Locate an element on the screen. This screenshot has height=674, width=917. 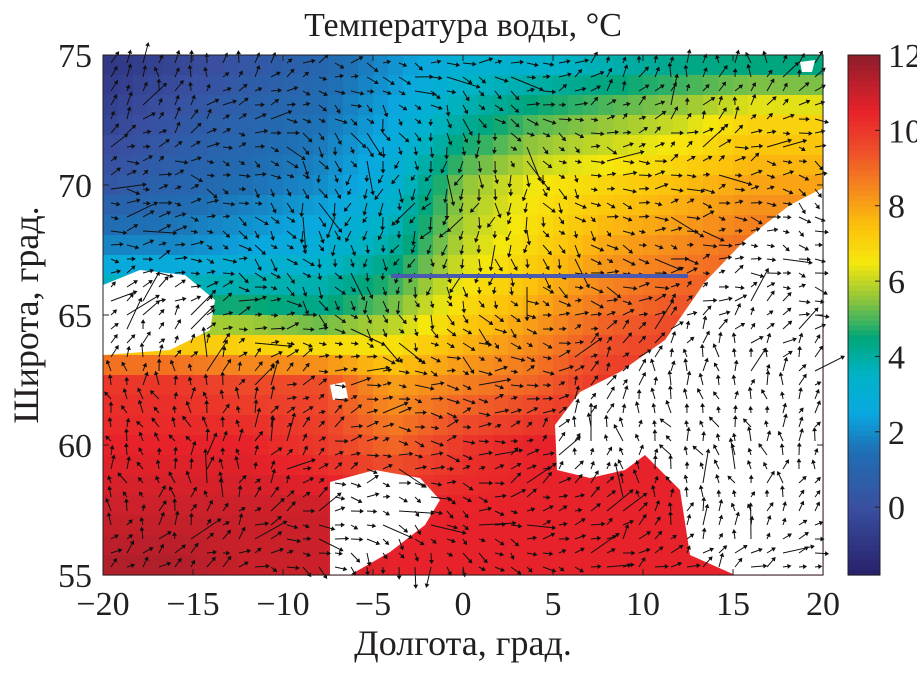
colorbar-tick-label: 2 is located at coordinates (896, 433).